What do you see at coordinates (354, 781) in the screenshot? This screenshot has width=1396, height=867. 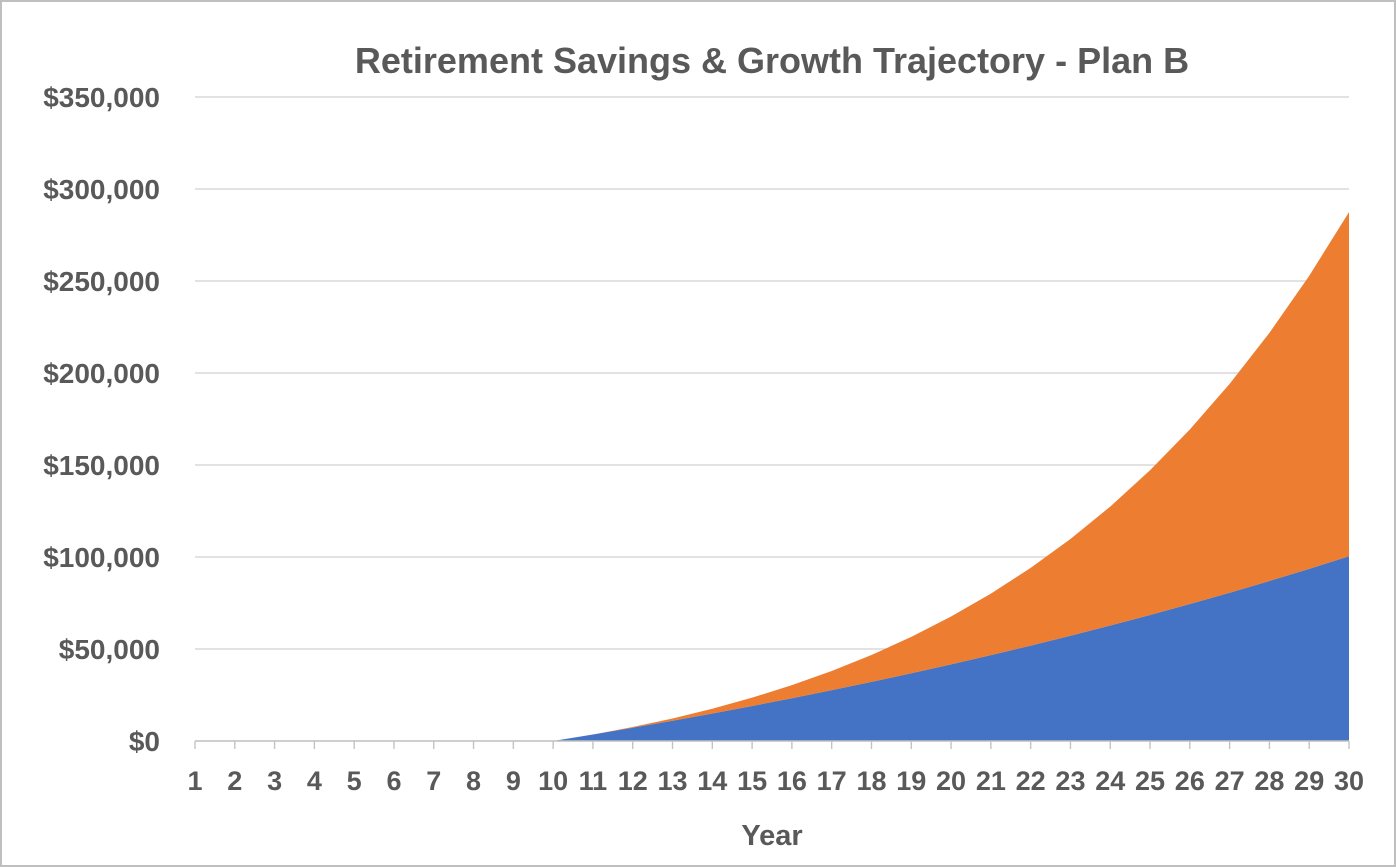 I see `x-axis-tick-label: 5` at bounding box center [354, 781].